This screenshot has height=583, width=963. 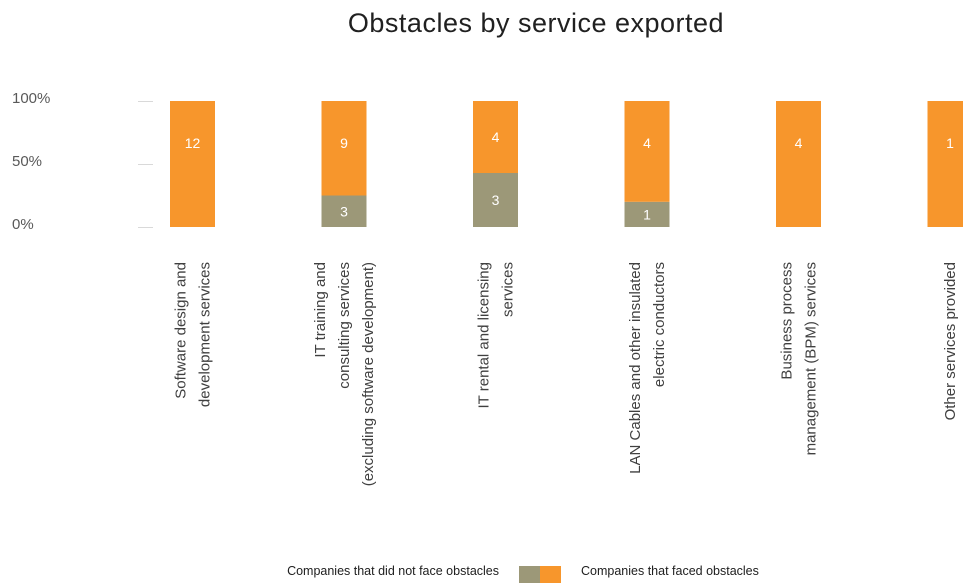 I want to click on legend-entry-label: Companies that faced obstacles, so click(x=670, y=571).